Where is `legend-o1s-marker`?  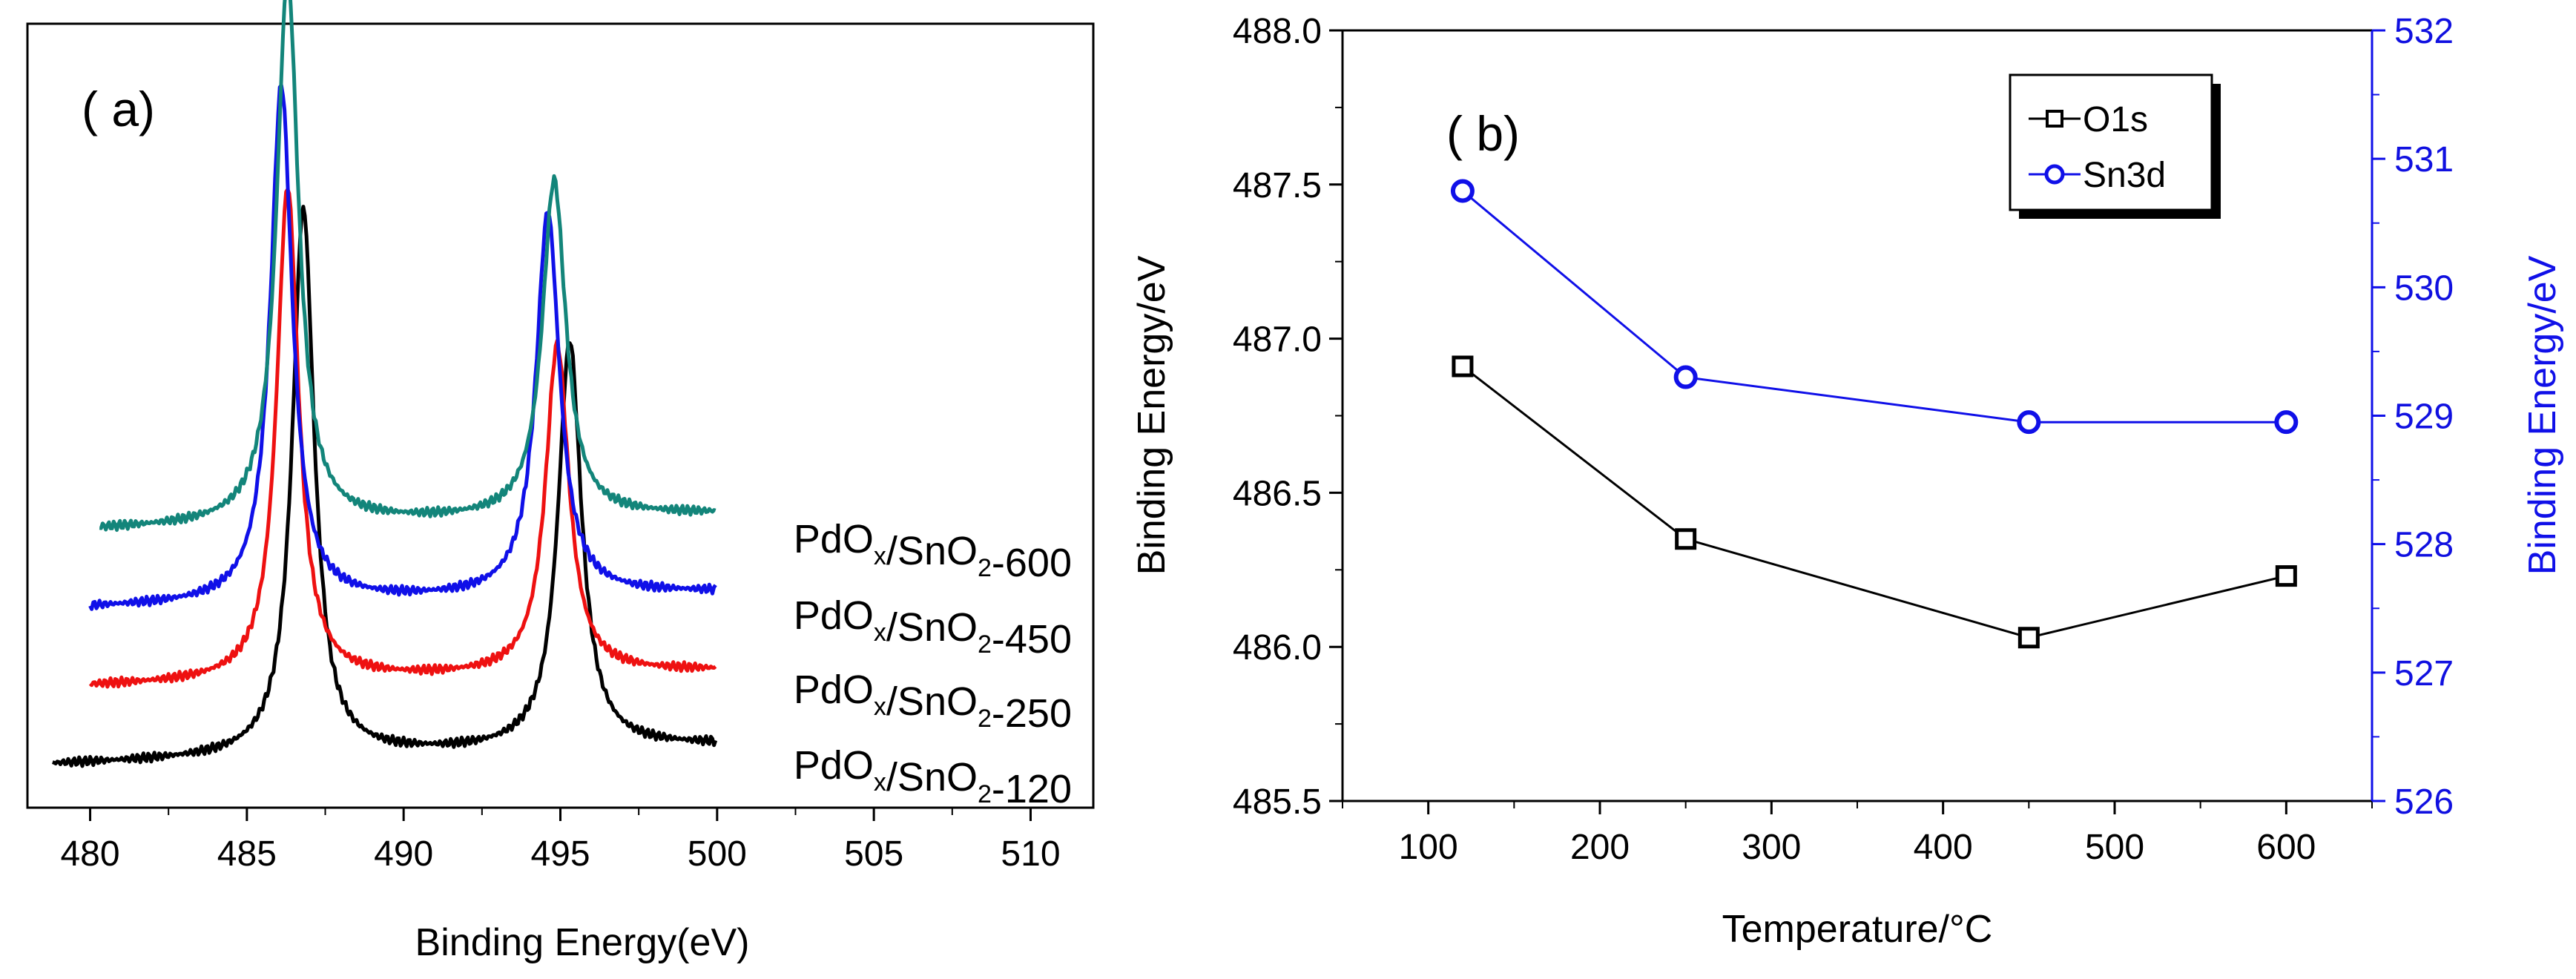
legend-o1s-marker is located at coordinates (2054, 119).